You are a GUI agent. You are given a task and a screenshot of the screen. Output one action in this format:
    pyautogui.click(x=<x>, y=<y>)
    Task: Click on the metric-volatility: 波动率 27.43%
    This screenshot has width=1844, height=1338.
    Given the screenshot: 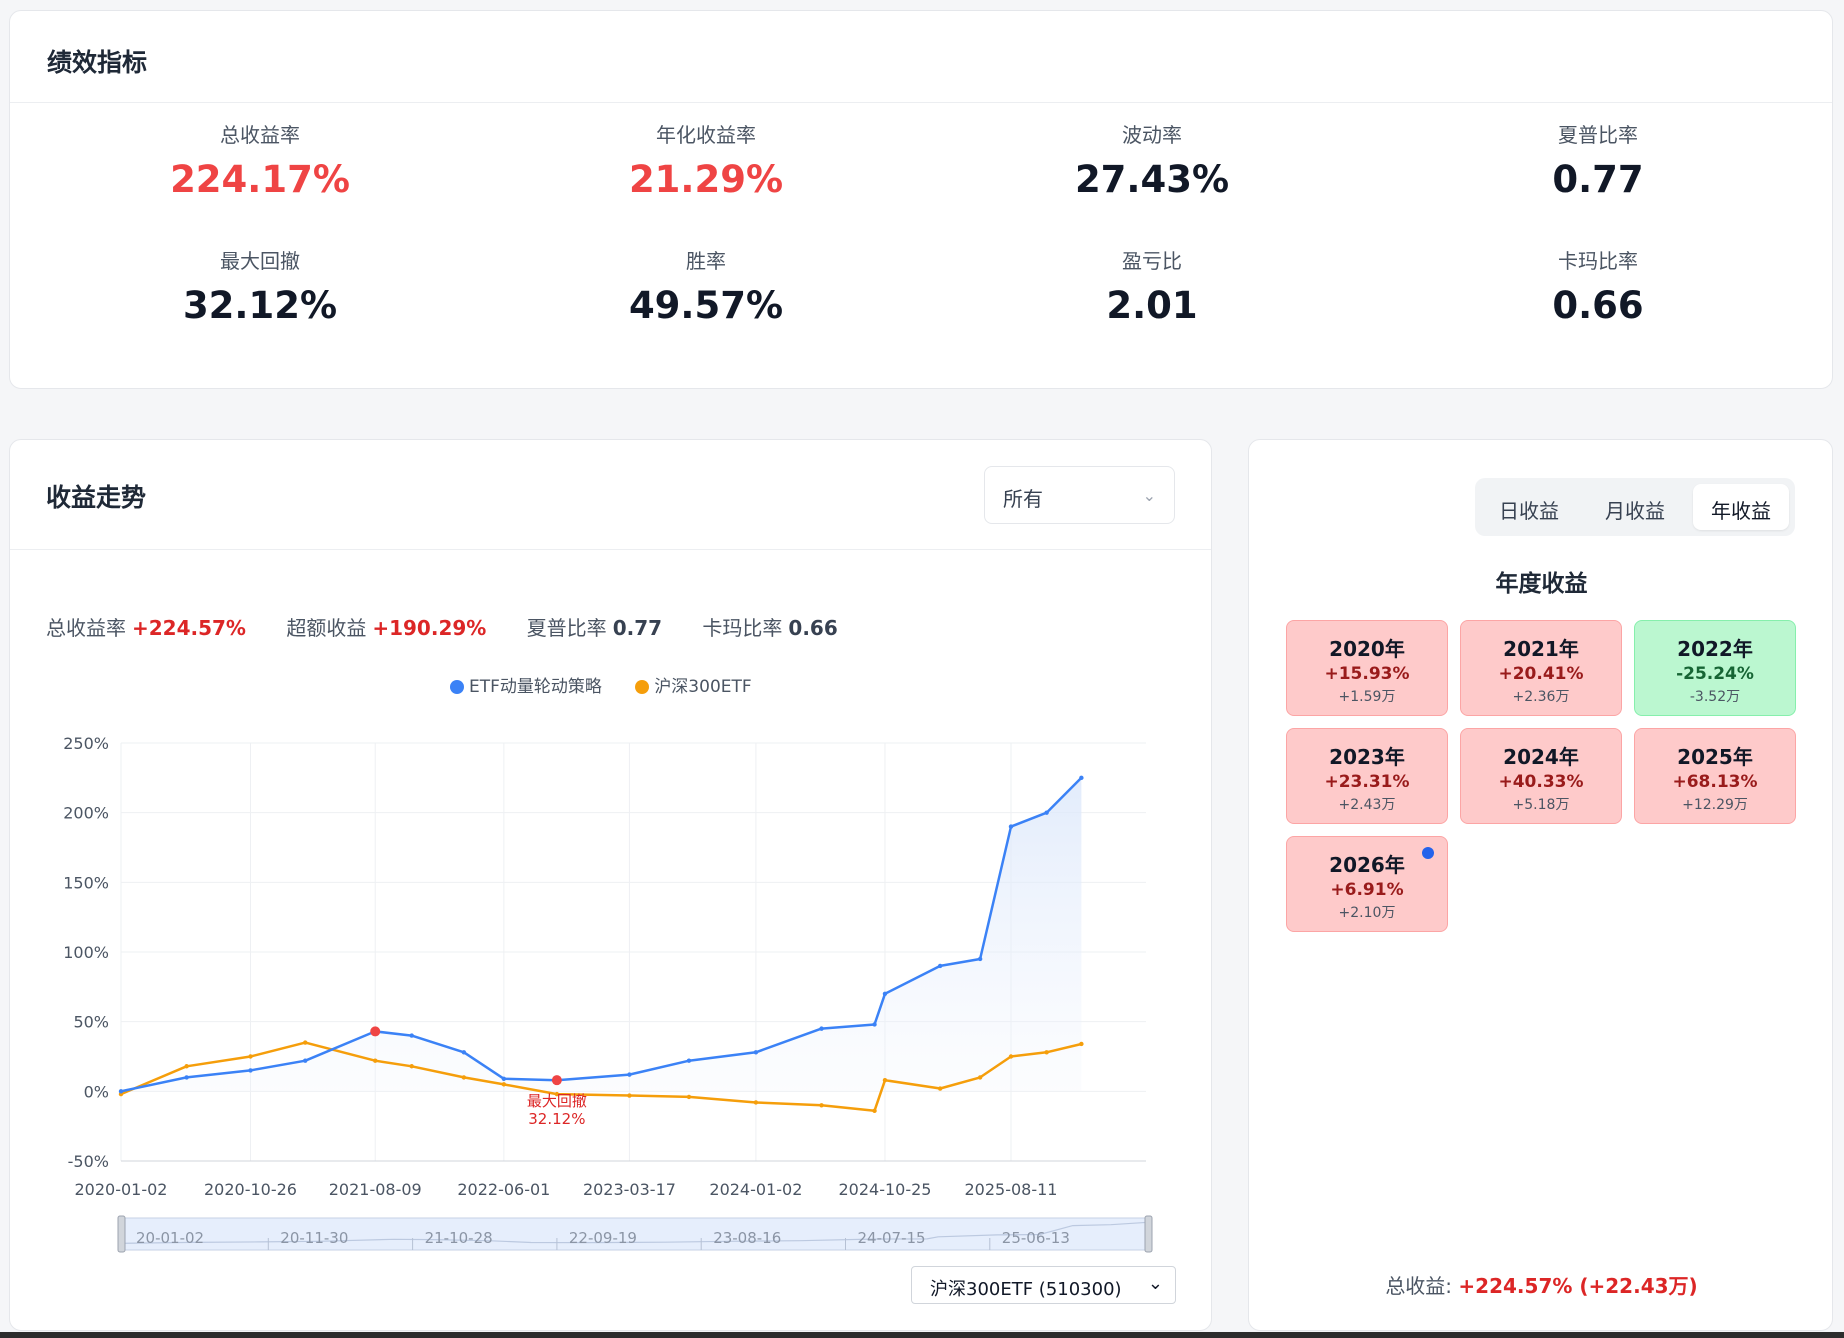 What is the action you would take?
    pyautogui.click(x=1152, y=160)
    